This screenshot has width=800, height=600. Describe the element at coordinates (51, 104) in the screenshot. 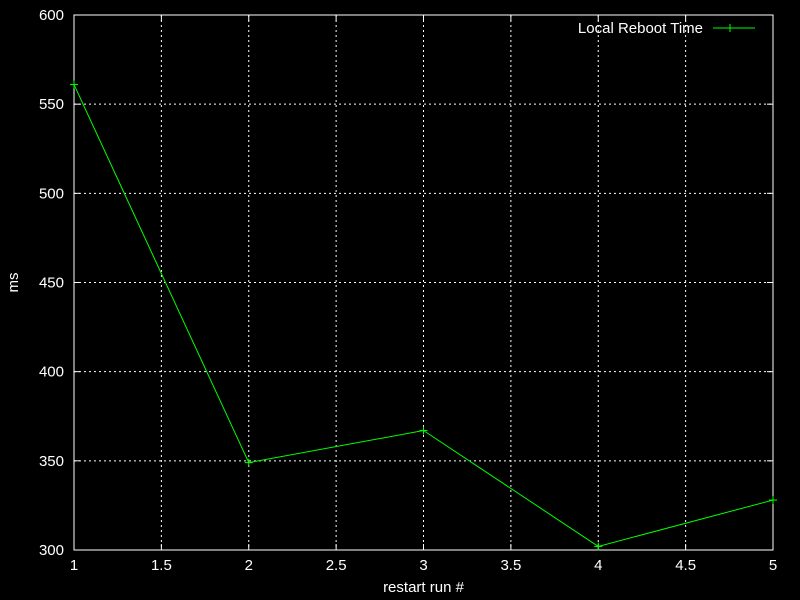

I see `y-tick-label: 550` at that location.